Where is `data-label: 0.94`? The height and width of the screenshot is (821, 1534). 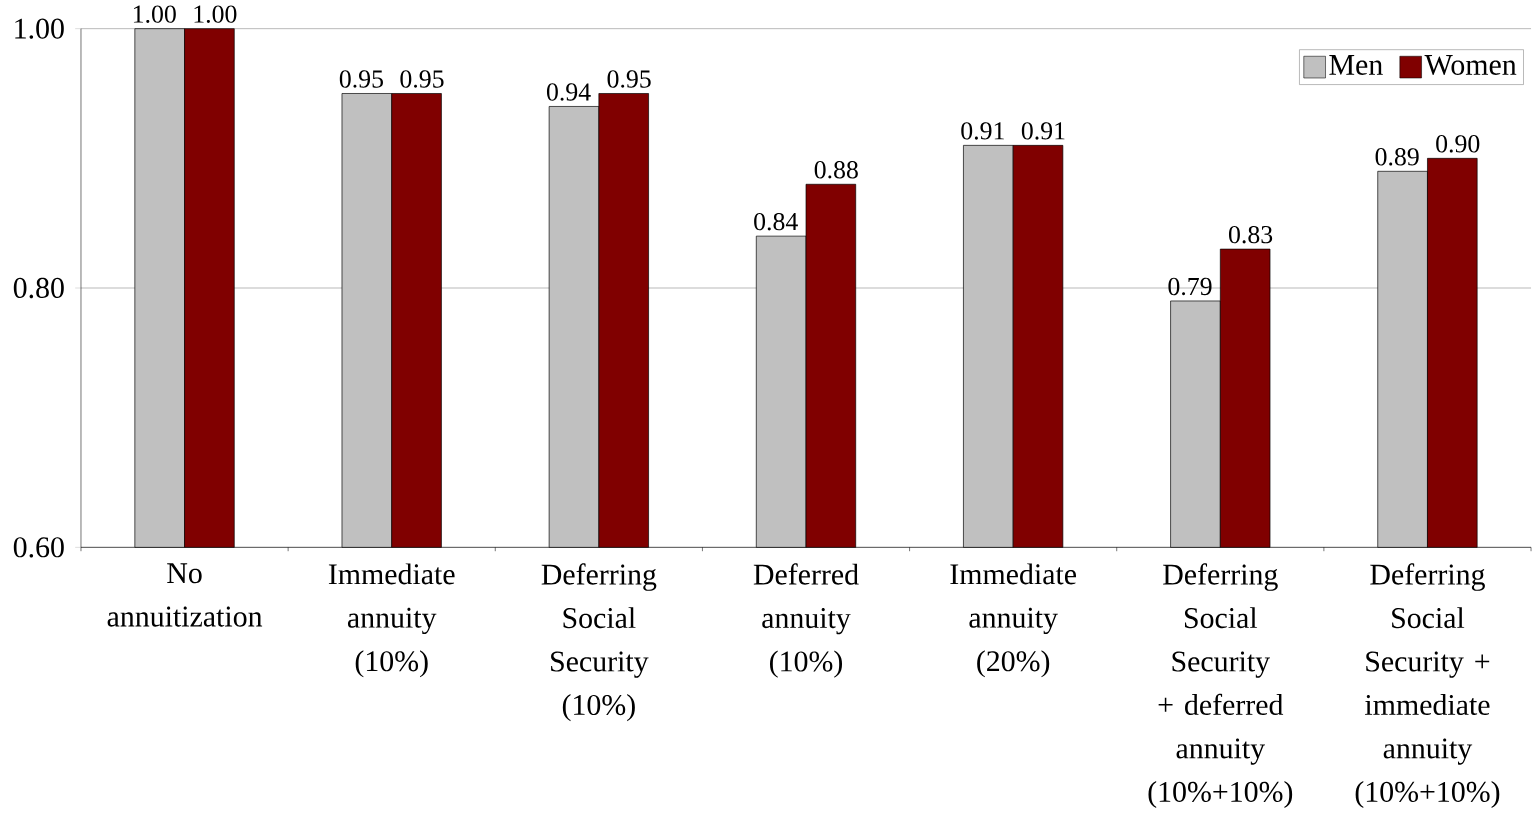 data-label: 0.94 is located at coordinates (568, 92).